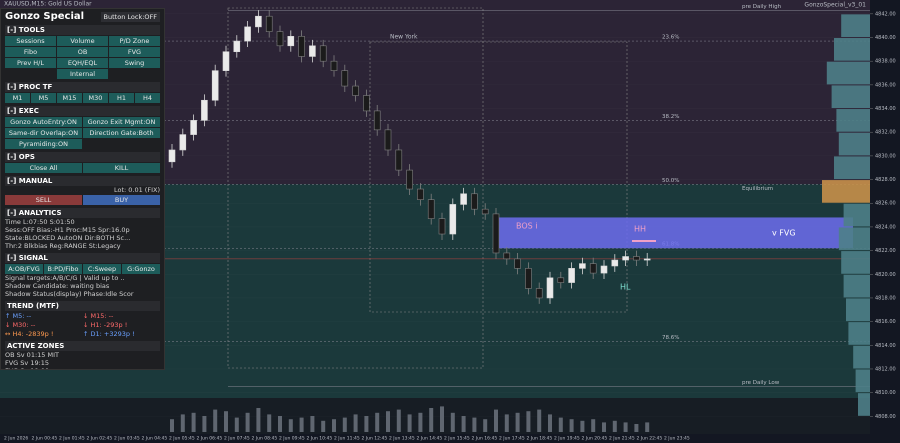 The width and height of the screenshot is (900, 443). I want to click on price-label: 4822.00, so click(885, 251).